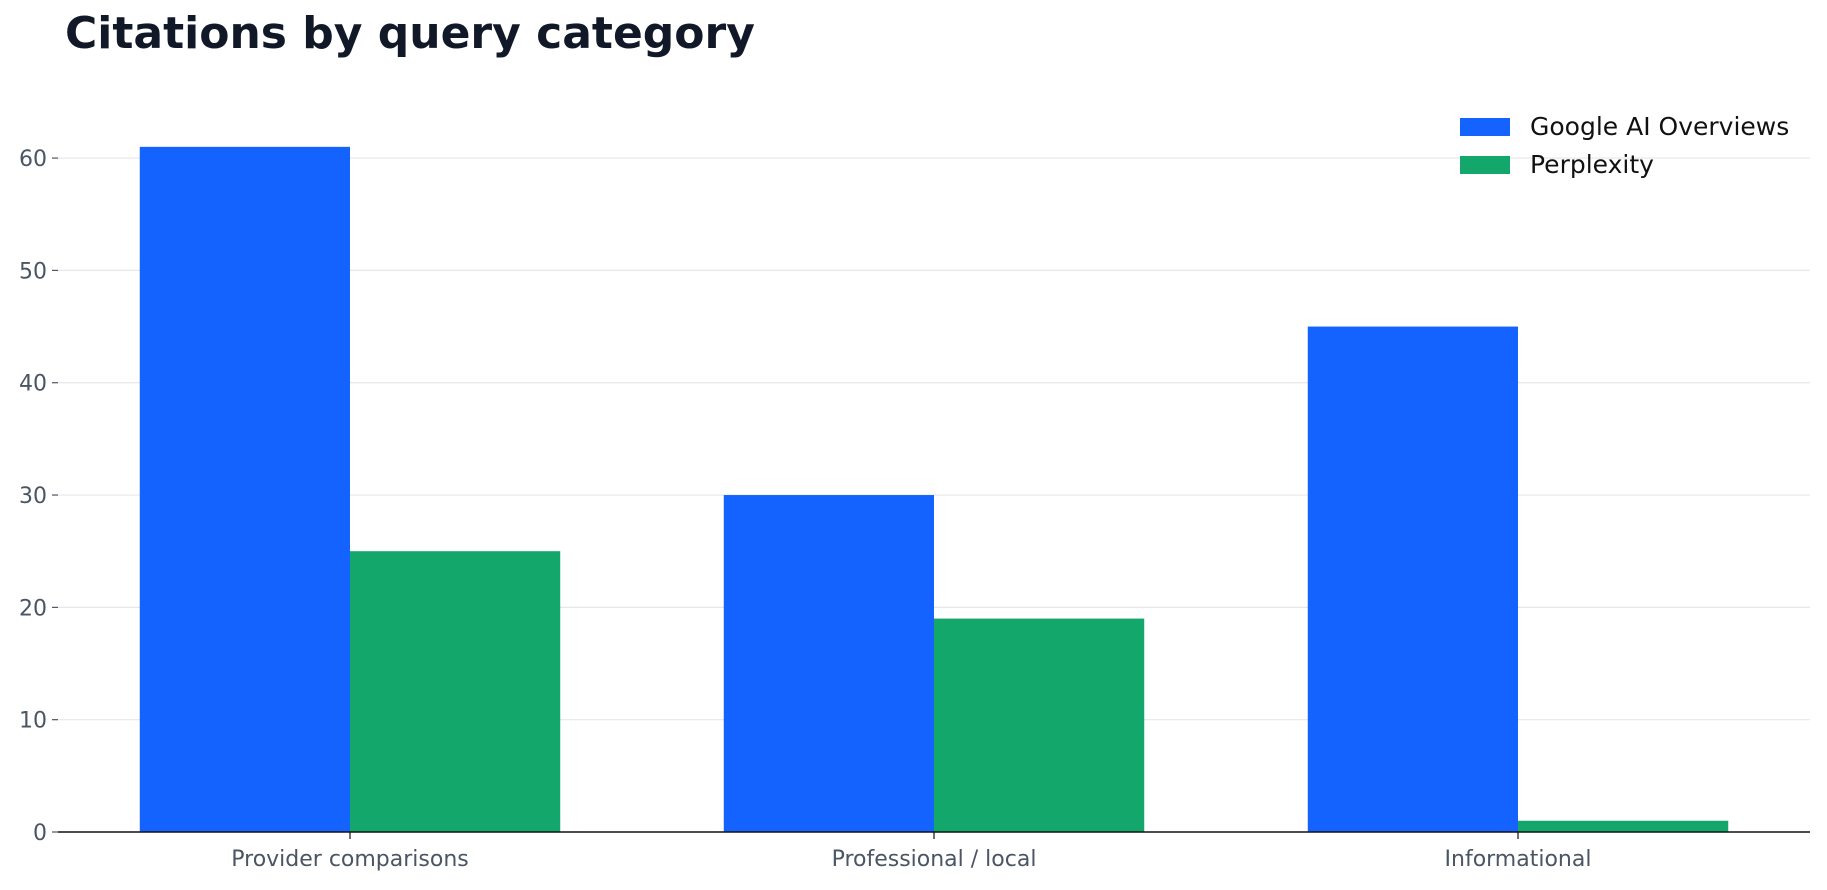  What do you see at coordinates (33, 271) in the screenshot?
I see `y-tick-label: 50` at bounding box center [33, 271].